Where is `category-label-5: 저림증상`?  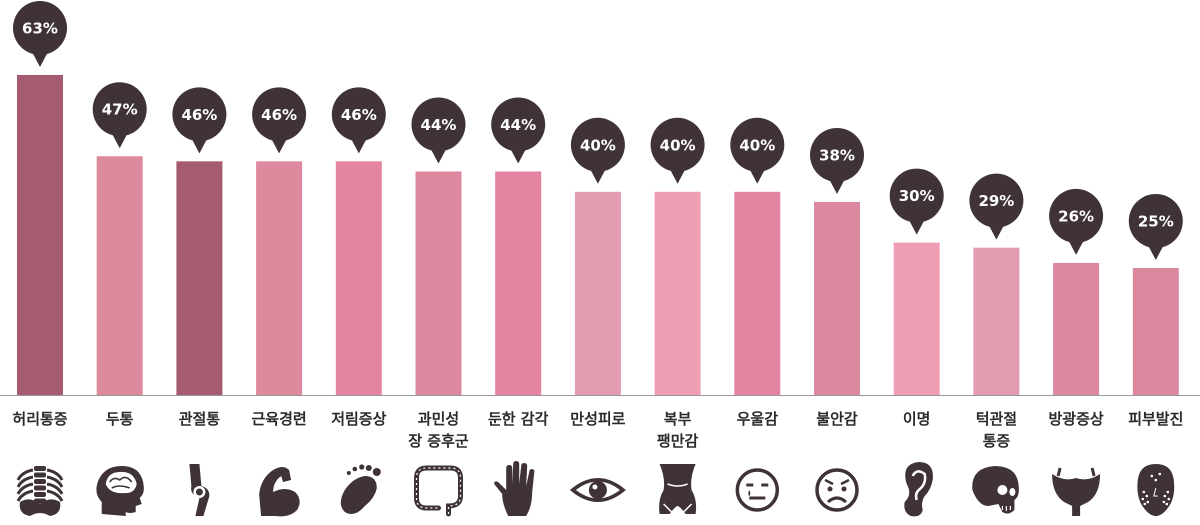
category-label-5: 저림증상 is located at coordinates (359, 419).